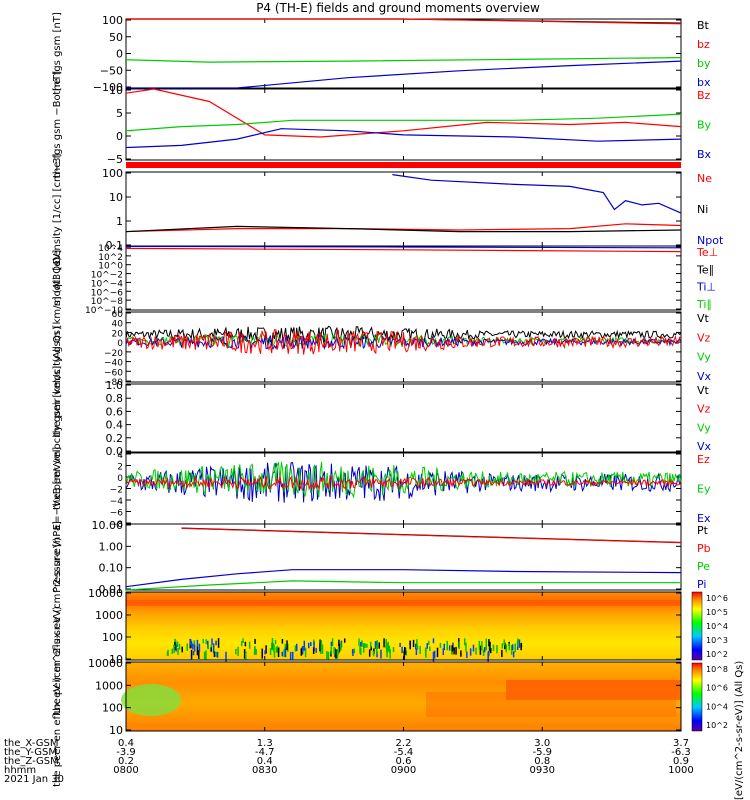 This screenshot has height=800, width=750. What do you see at coordinates (704, 63) in the screenshot?
I see `legend-by: by` at bounding box center [704, 63].